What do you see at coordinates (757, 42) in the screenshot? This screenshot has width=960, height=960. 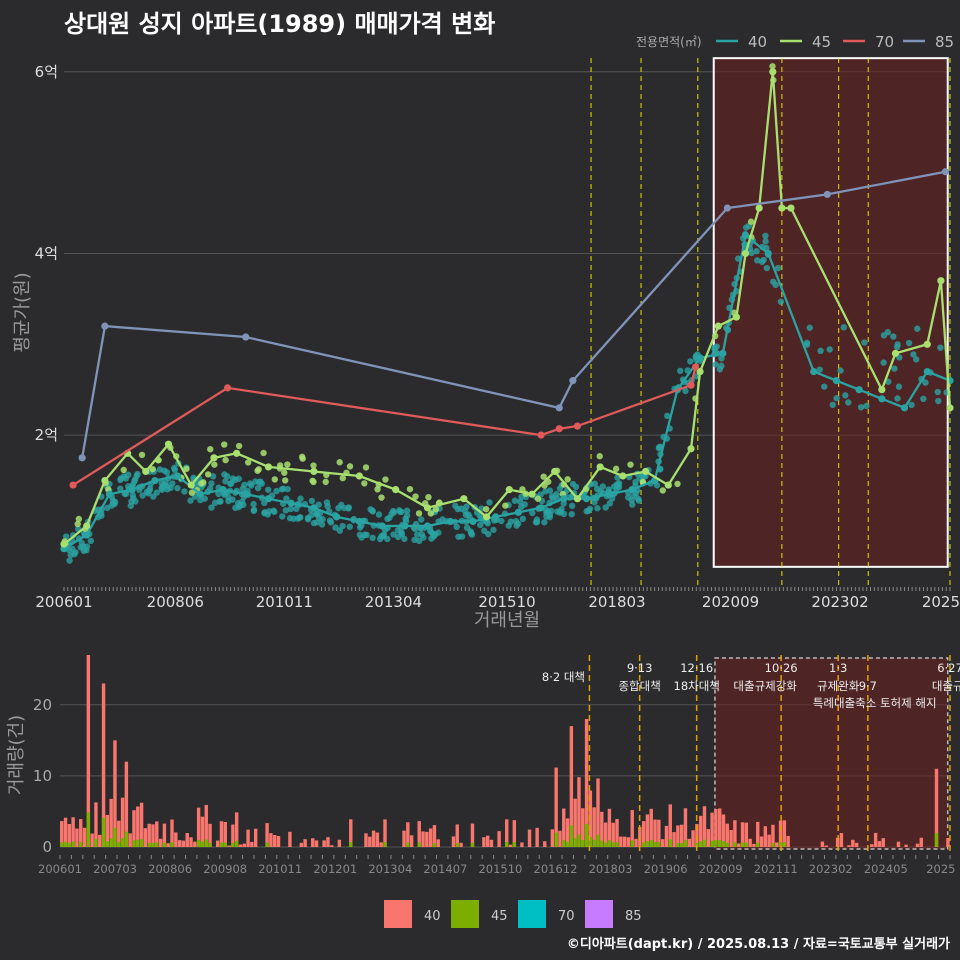 I see `price-legend-label: 40` at bounding box center [757, 42].